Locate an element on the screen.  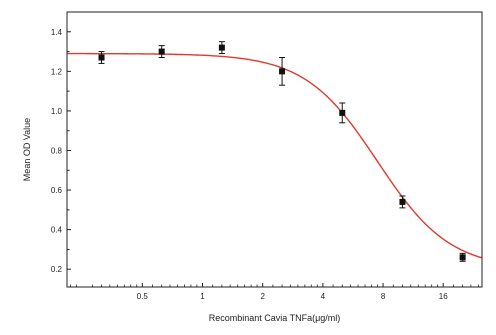
y-tick-label: 1.2 is located at coordinates (57, 71).